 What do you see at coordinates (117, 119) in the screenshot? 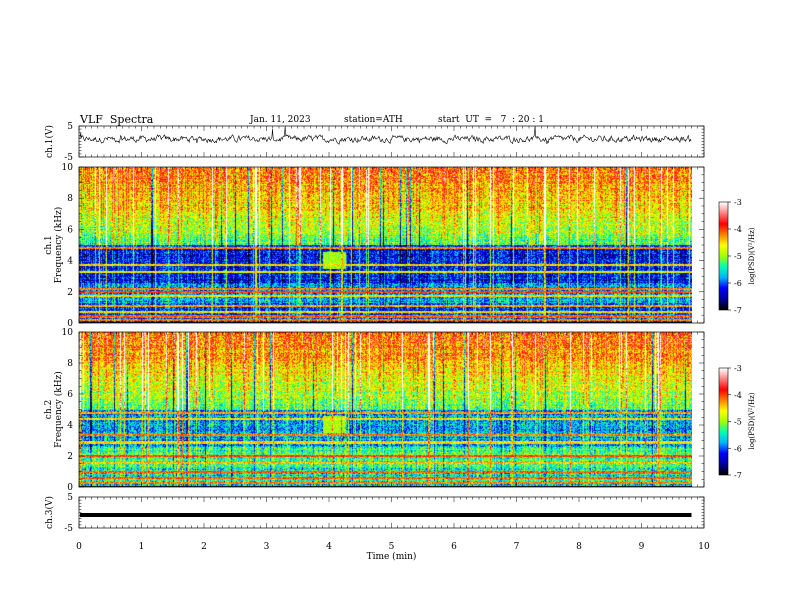
I see `figure-title: VLF Spectra` at bounding box center [117, 119].